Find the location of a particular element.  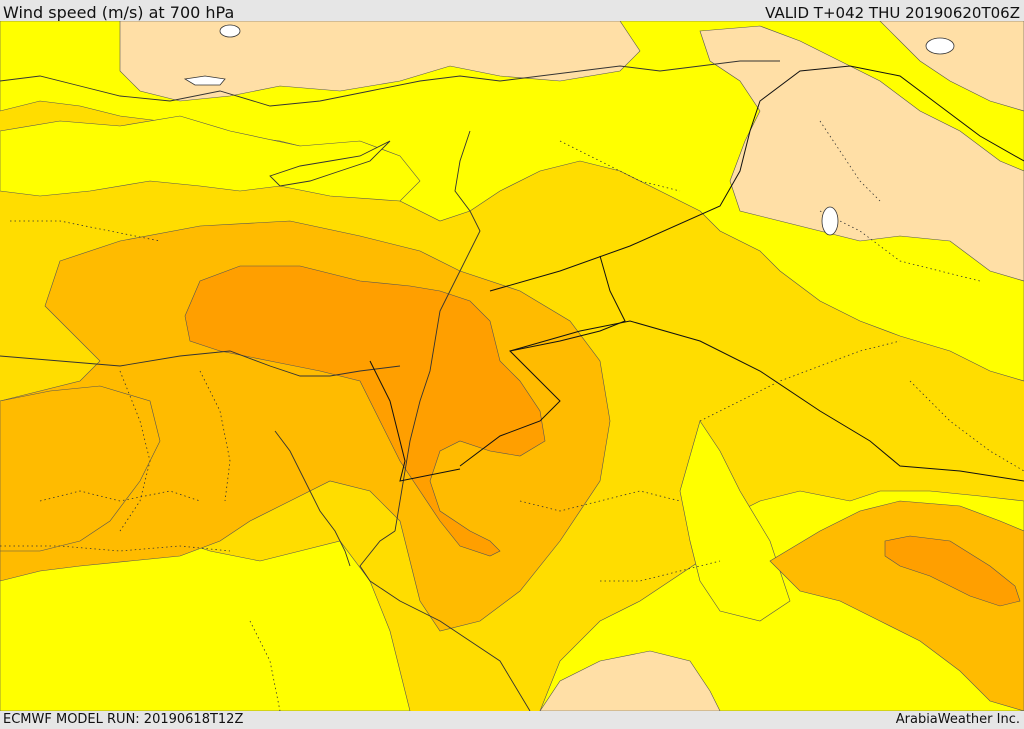

lake-urmia is located at coordinates (830, 221).